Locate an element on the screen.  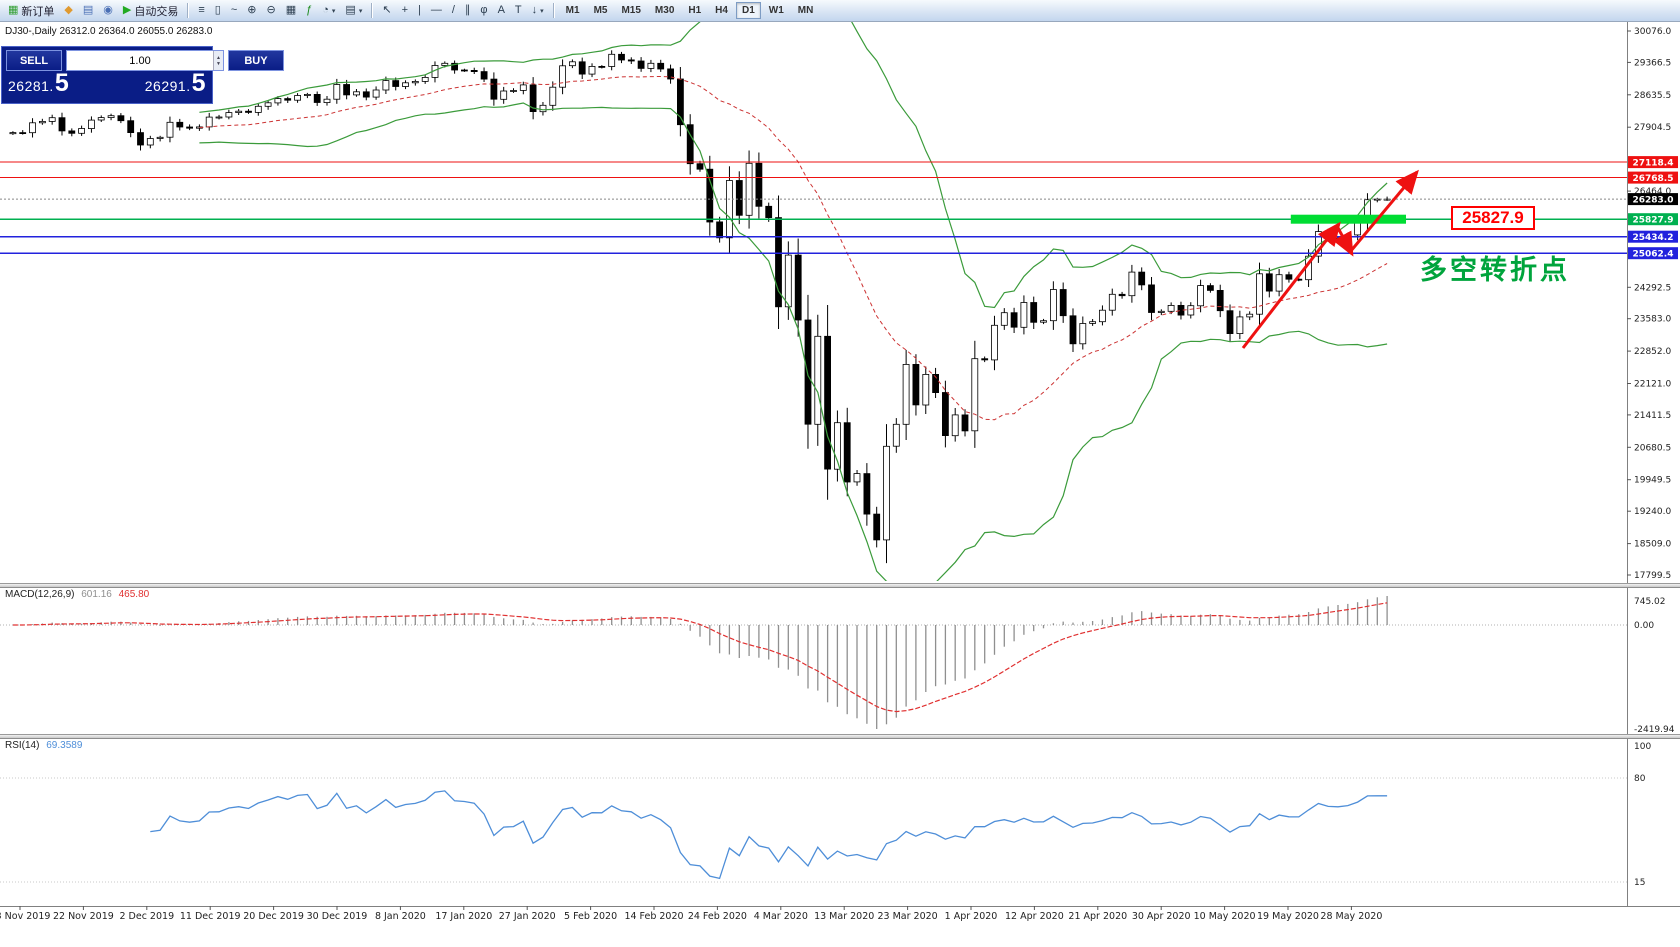
svg-text: 80 is located at coordinates (1640, 779).